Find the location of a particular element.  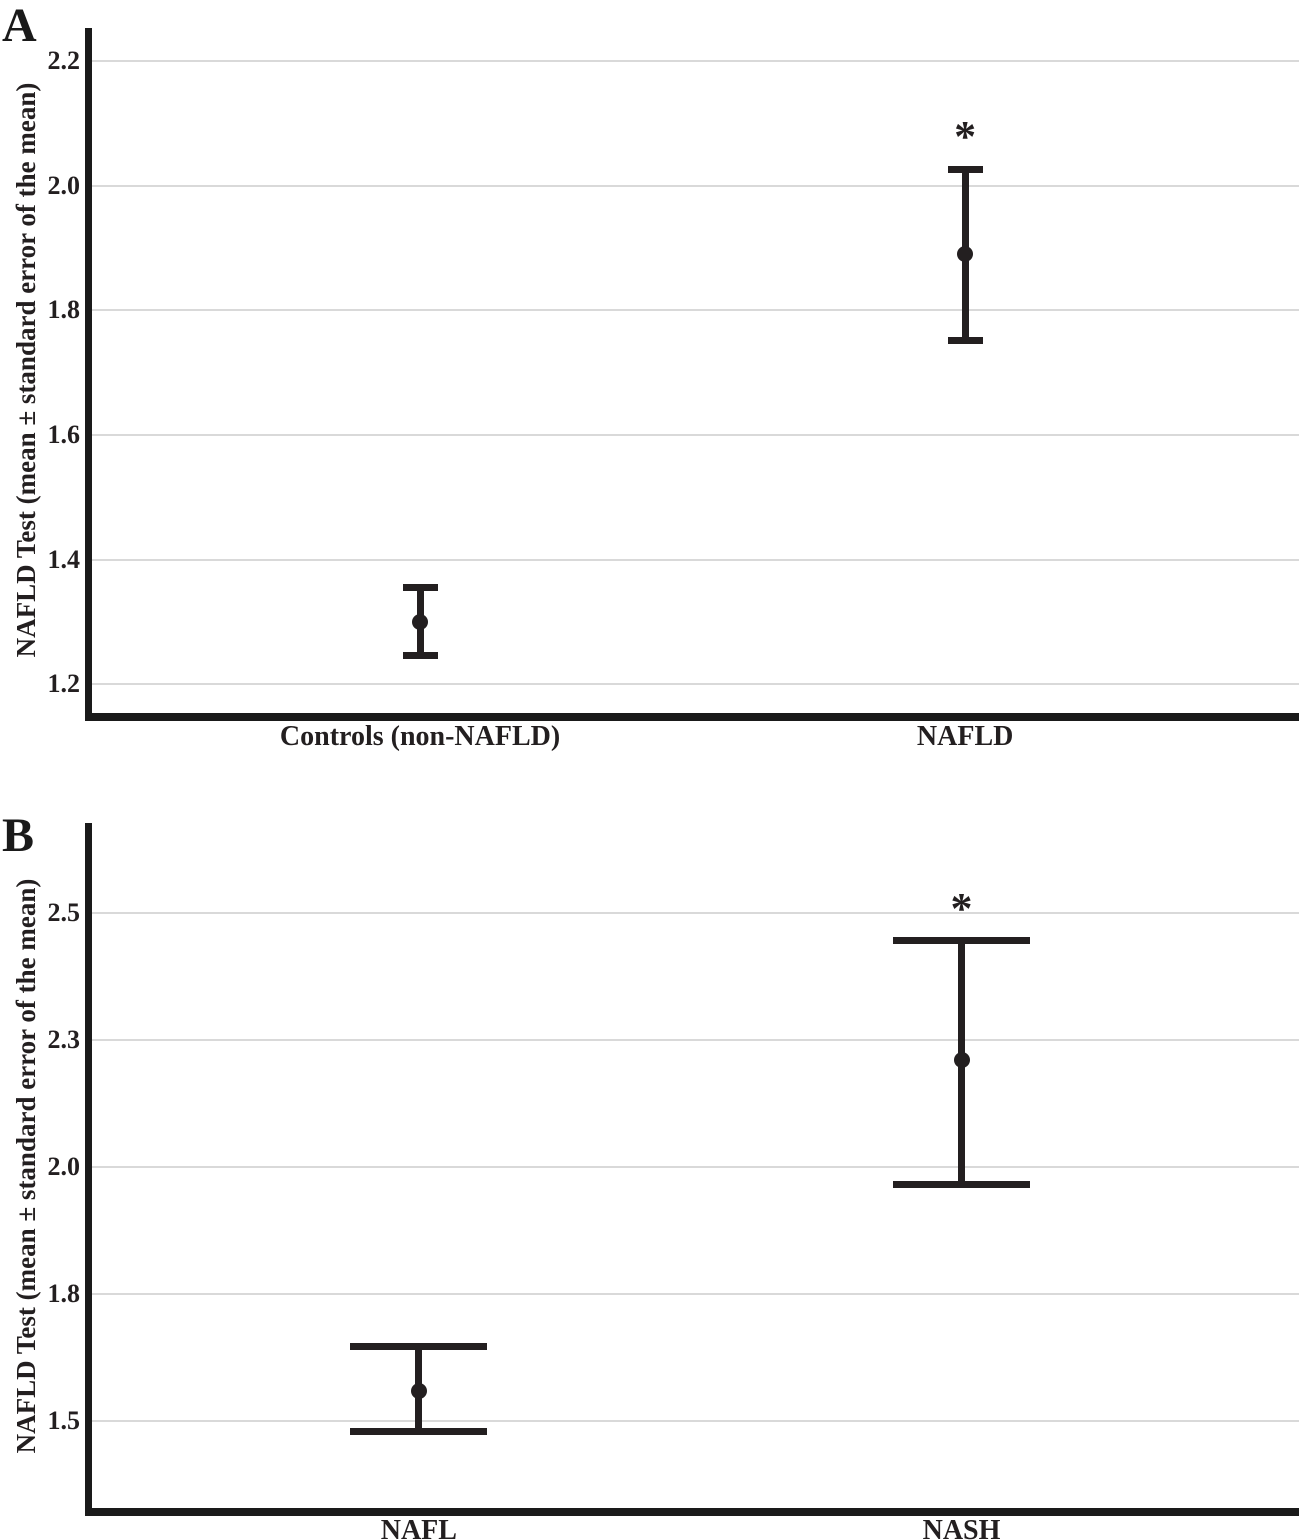

y-tick-label: 2.3 is located at coordinates (64, 1039).